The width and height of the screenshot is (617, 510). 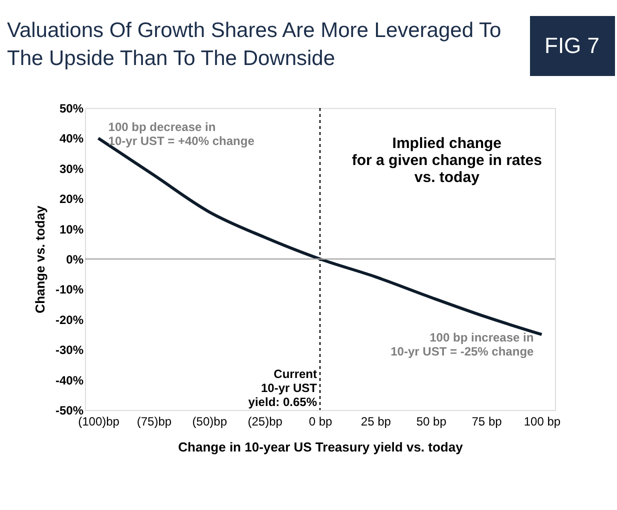 I want to click on y-tick-label: -20%, so click(x=69, y=319).